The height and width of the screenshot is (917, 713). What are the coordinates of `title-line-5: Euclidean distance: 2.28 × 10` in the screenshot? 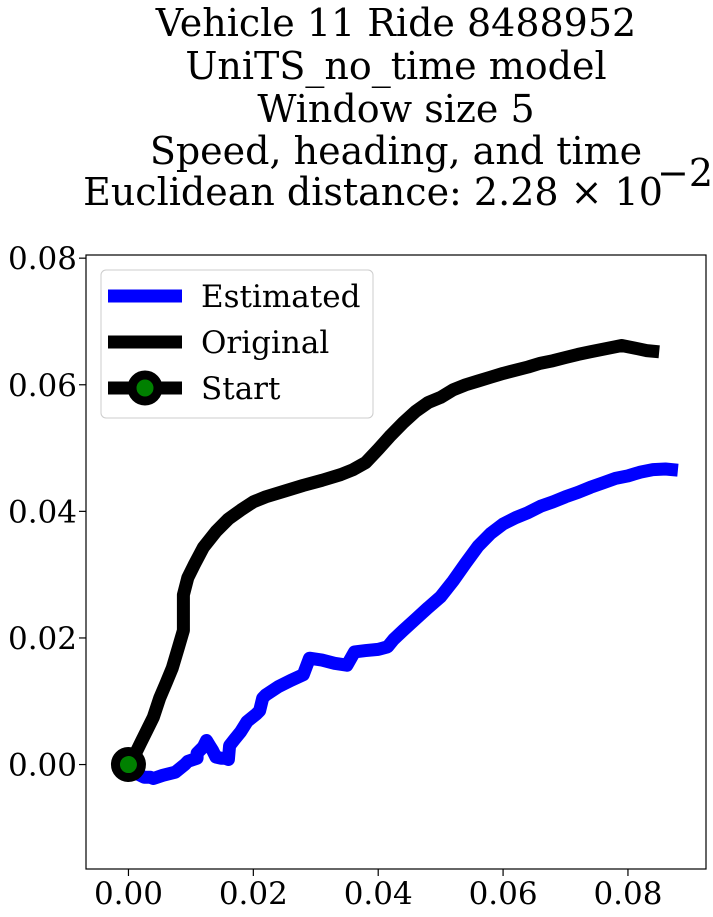 It's located at (373, 192).